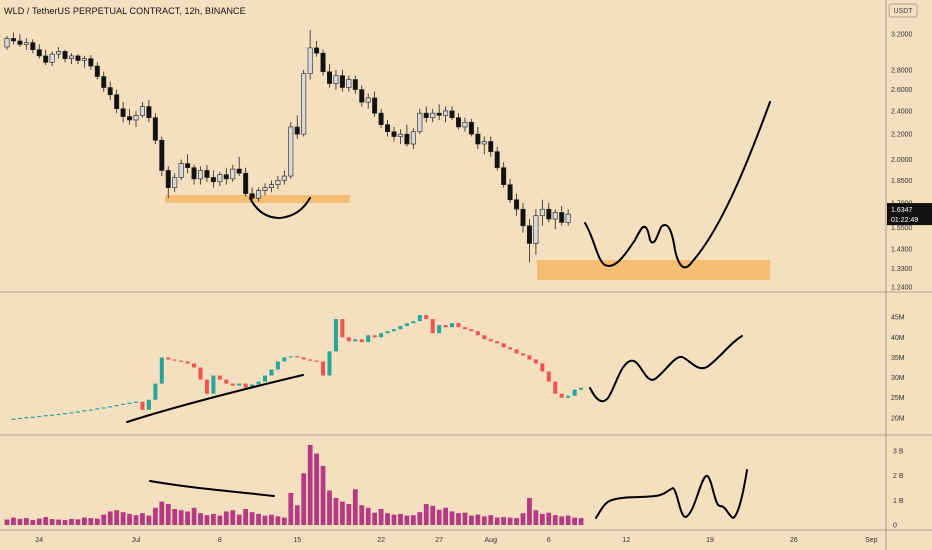  I want to click on price-axis-tick: 2.4000, so click(902, 111).